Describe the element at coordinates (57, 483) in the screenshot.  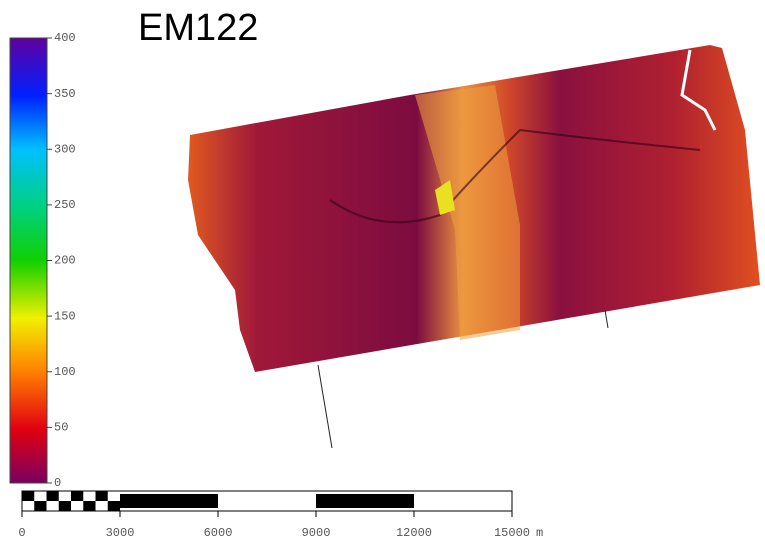
I see `colorbar-tick-label: 0` at that location.